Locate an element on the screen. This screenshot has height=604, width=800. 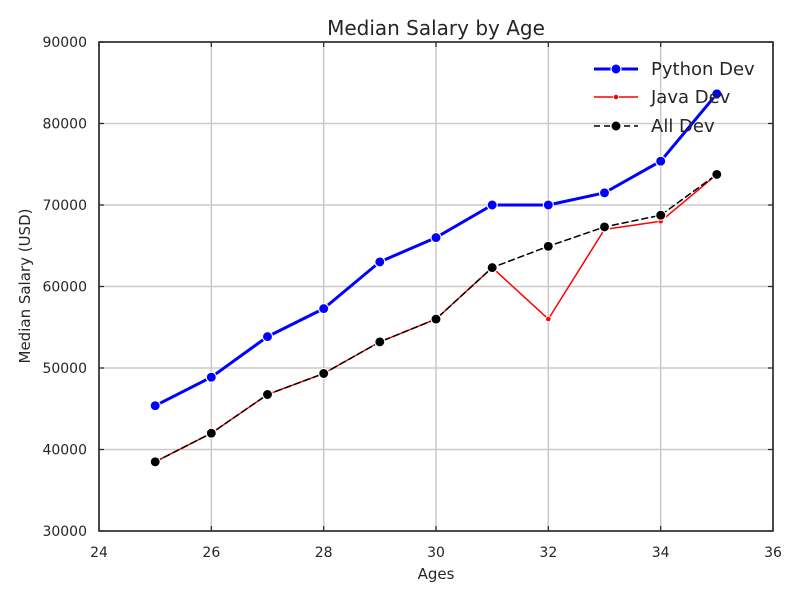
legend-marker-all-dev is located at coordinates (616, 126).